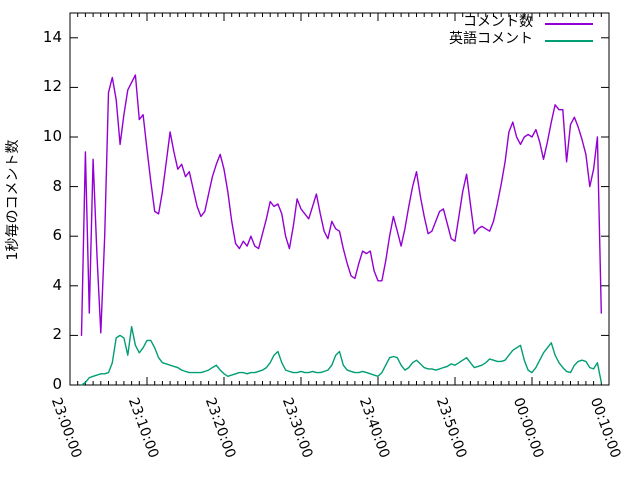 This screenshot has width=640, height=480. I want to click on legend: コメント数 英語コメント, so click(320, 30).